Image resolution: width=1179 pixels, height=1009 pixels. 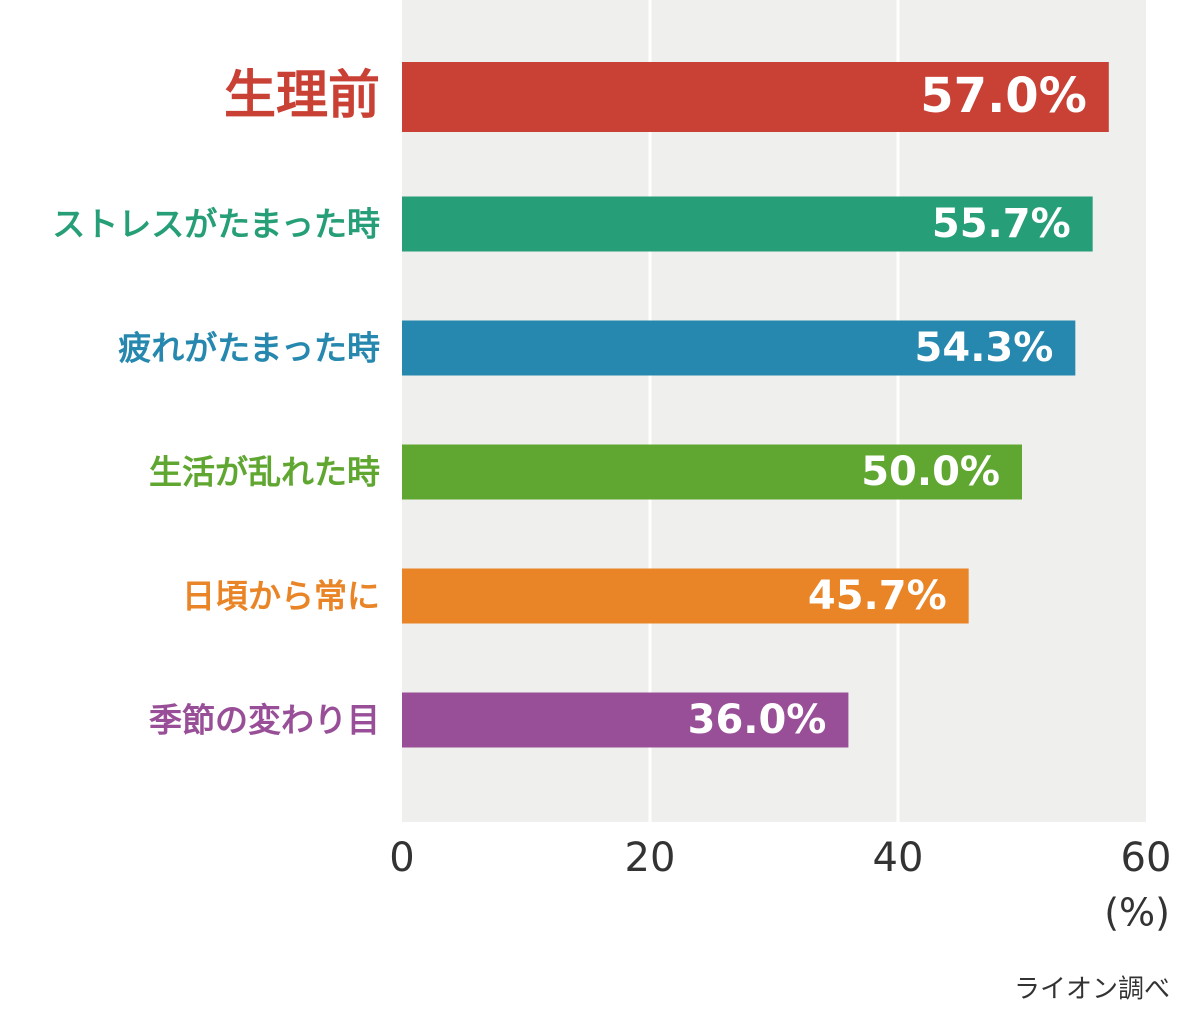 I want to click on x-tick-label: 60, so click(x=1146, y=858).